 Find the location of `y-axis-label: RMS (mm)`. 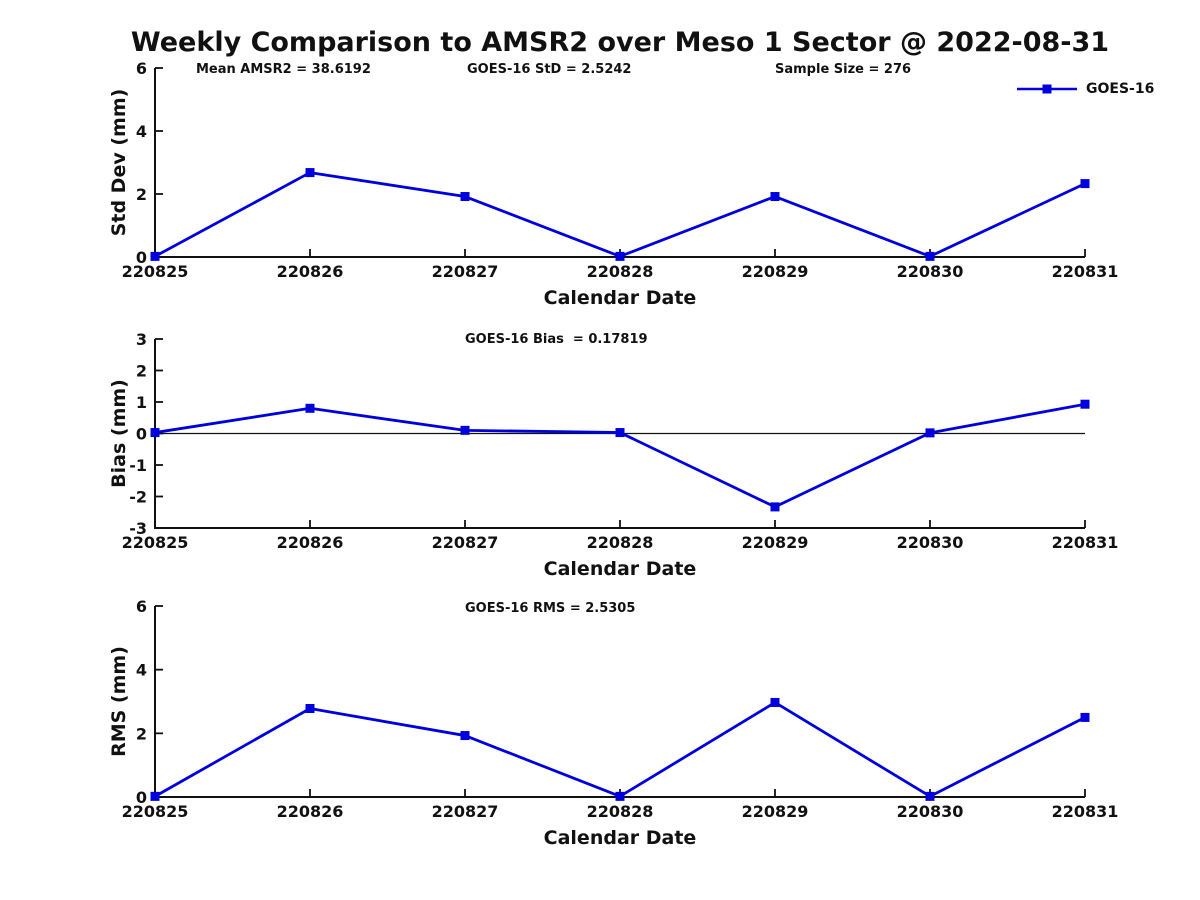

y-axis-label: RMS (mm) is located at coordinates (119, 701).